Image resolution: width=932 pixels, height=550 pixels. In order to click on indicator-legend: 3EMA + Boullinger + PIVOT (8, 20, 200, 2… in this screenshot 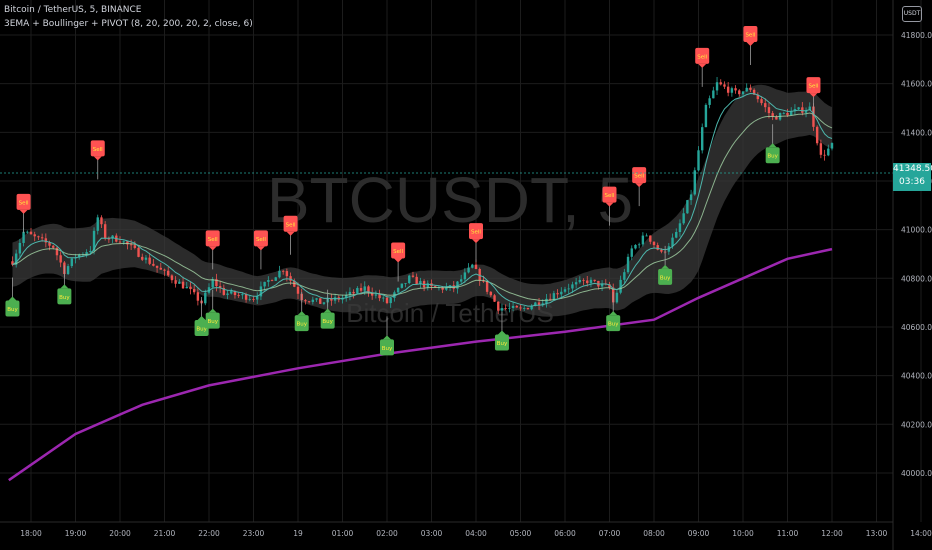, I will do `click(128, 24)`.